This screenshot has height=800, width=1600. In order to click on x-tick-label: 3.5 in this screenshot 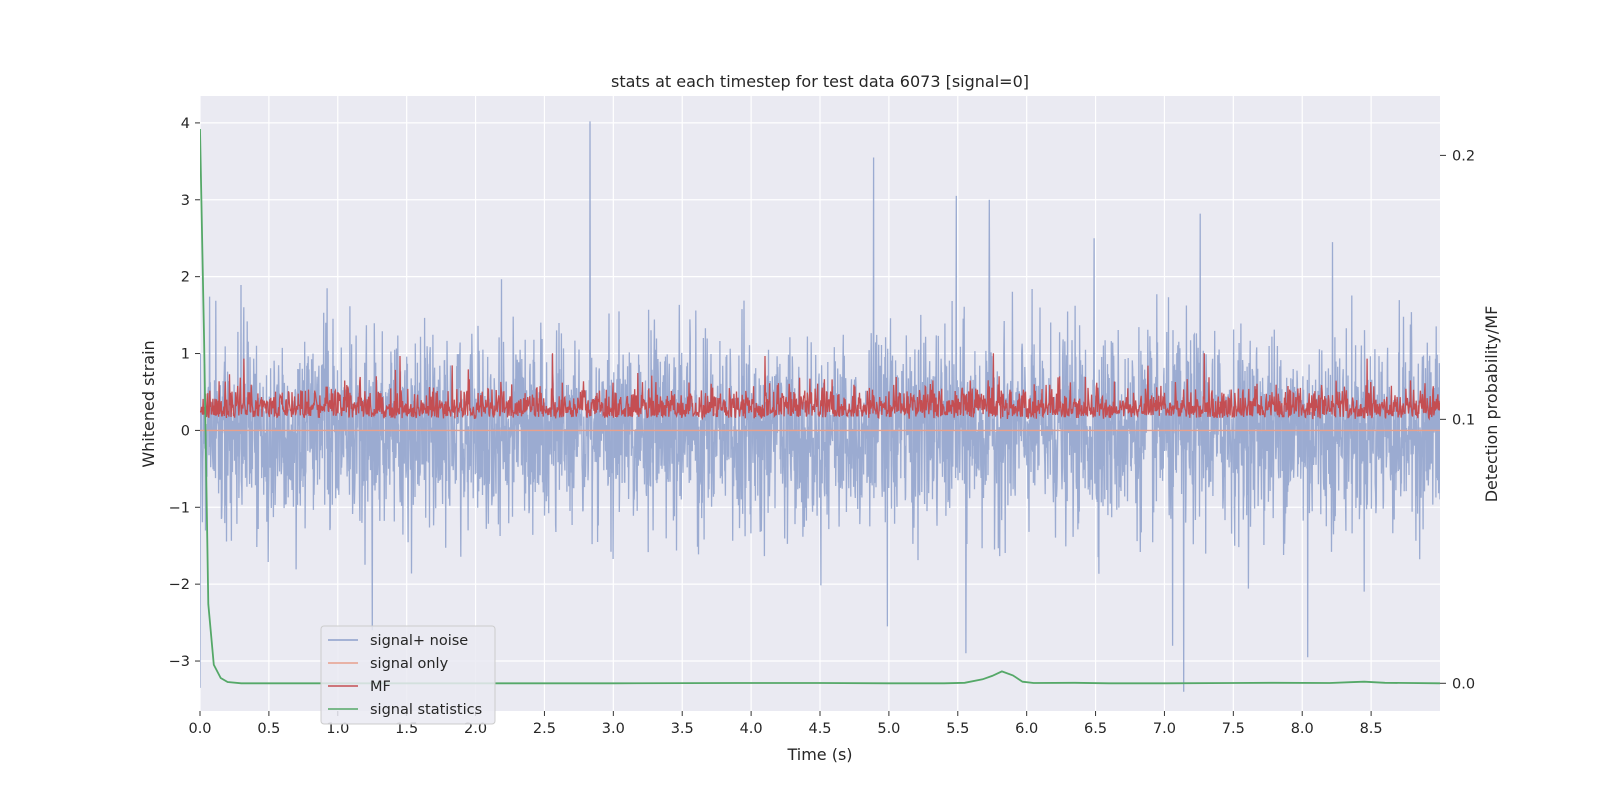, I will do `click(682, 729)`.